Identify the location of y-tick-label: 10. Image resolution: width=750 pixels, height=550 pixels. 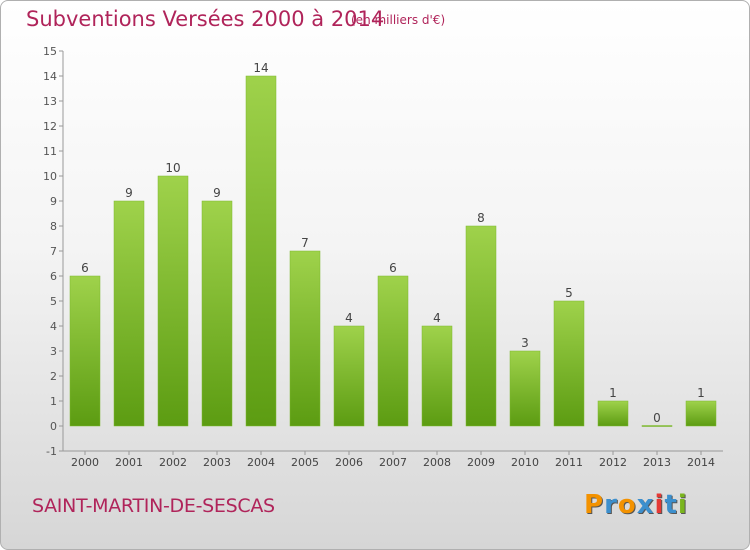
(50, 176).